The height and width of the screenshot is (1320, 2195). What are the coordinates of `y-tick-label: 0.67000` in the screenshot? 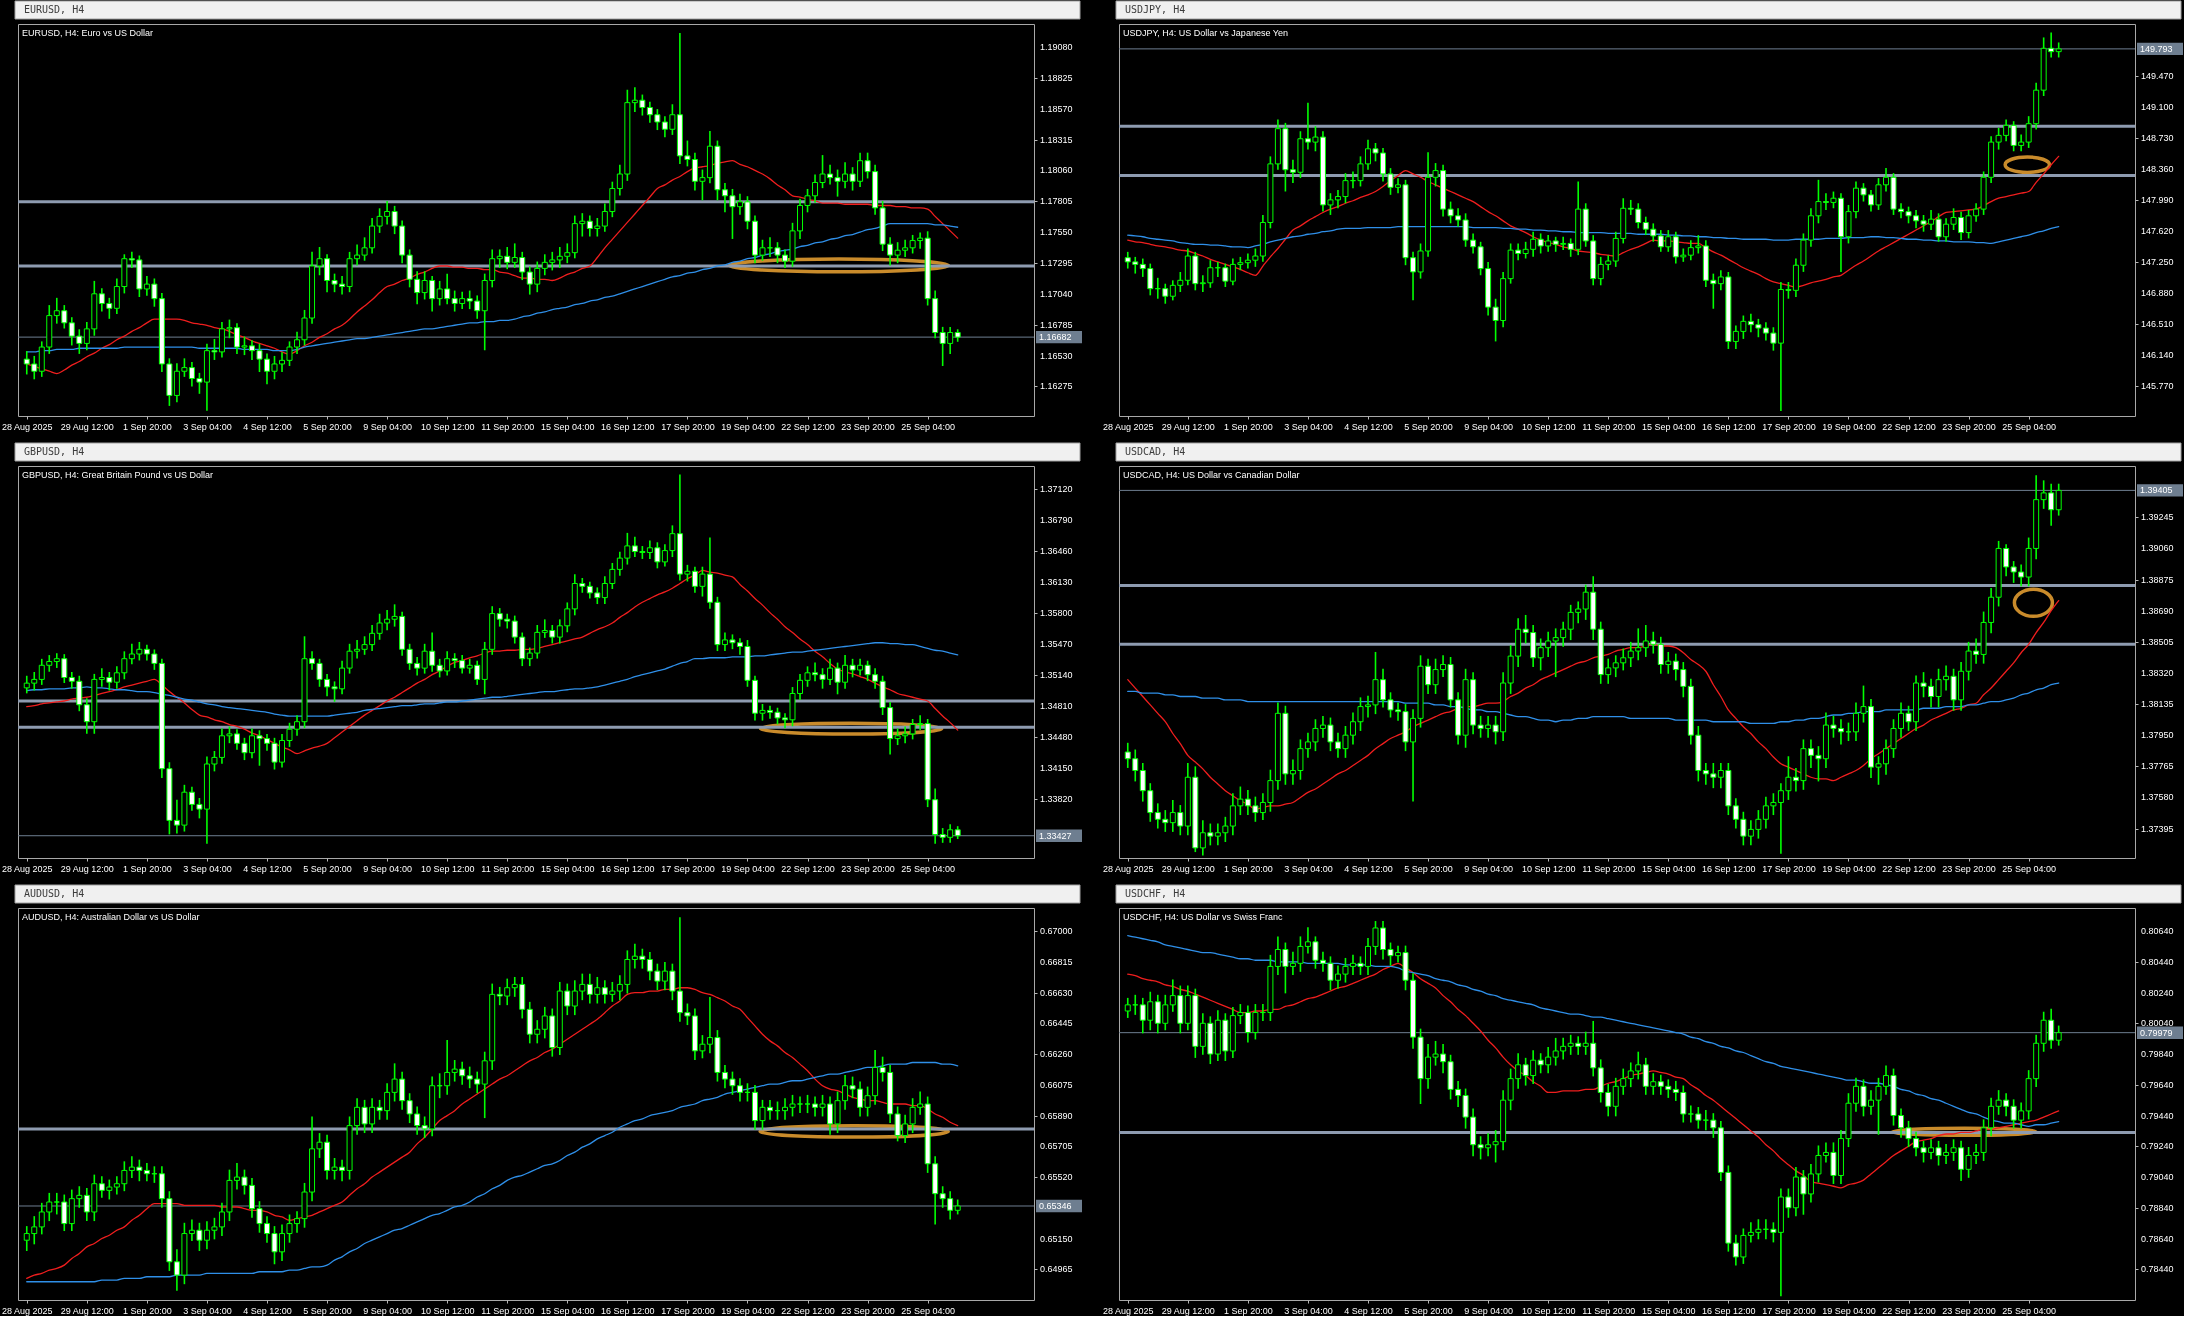 It's located at (1056, 931).